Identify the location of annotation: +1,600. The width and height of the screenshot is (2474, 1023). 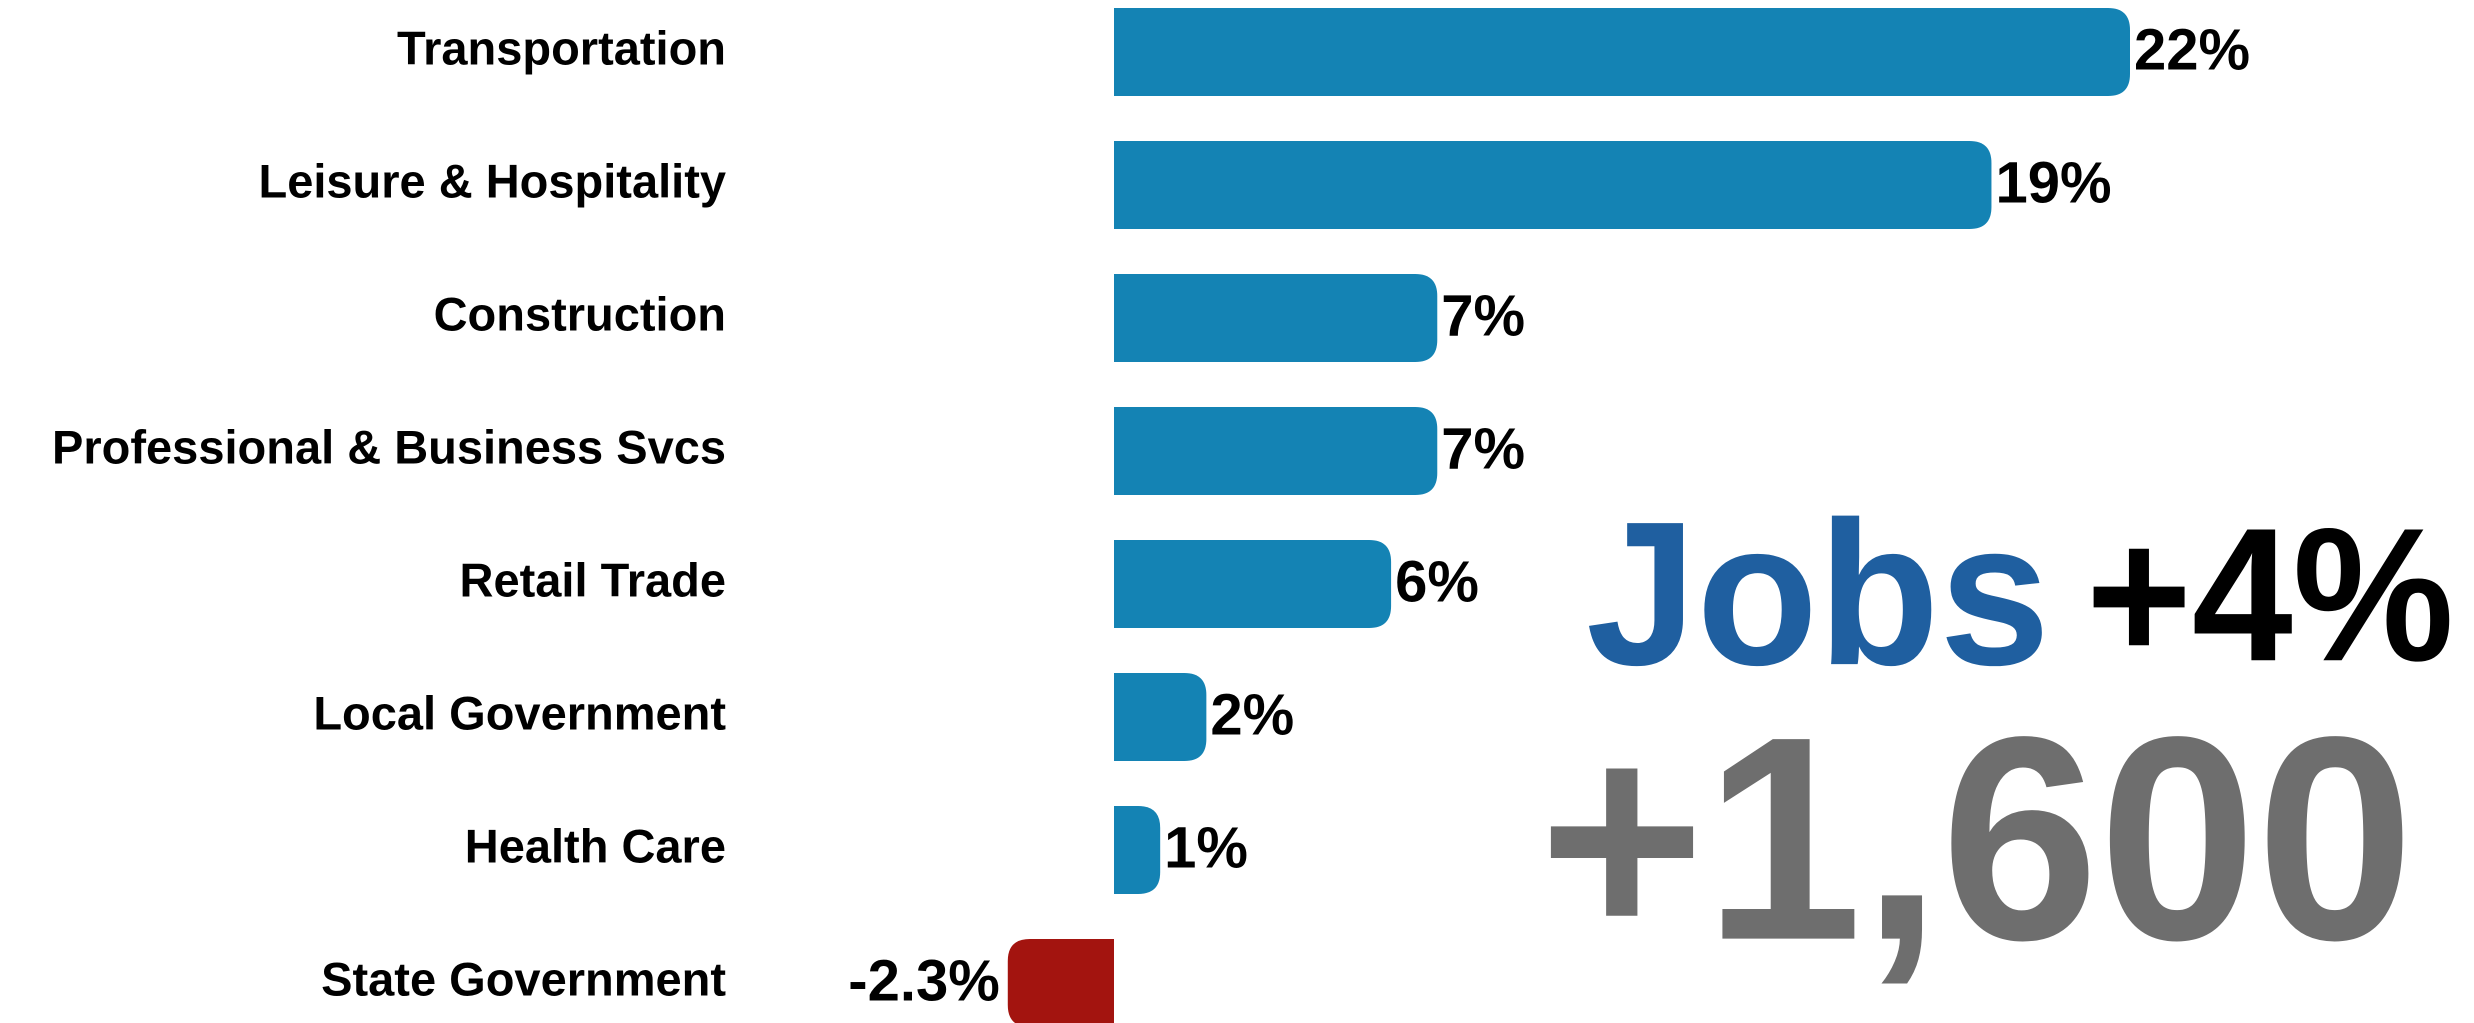
(1976, 839).